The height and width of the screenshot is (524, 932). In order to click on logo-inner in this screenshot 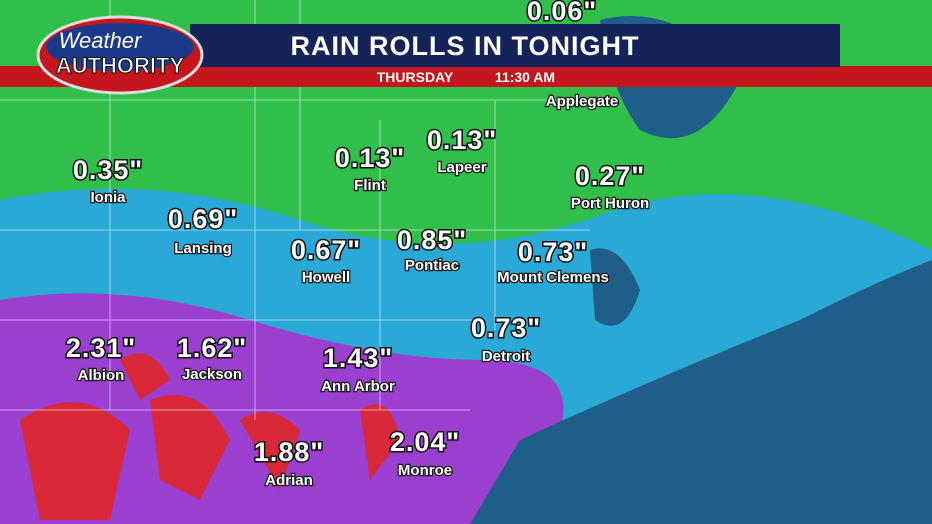, I will do `click(120, 47)`.